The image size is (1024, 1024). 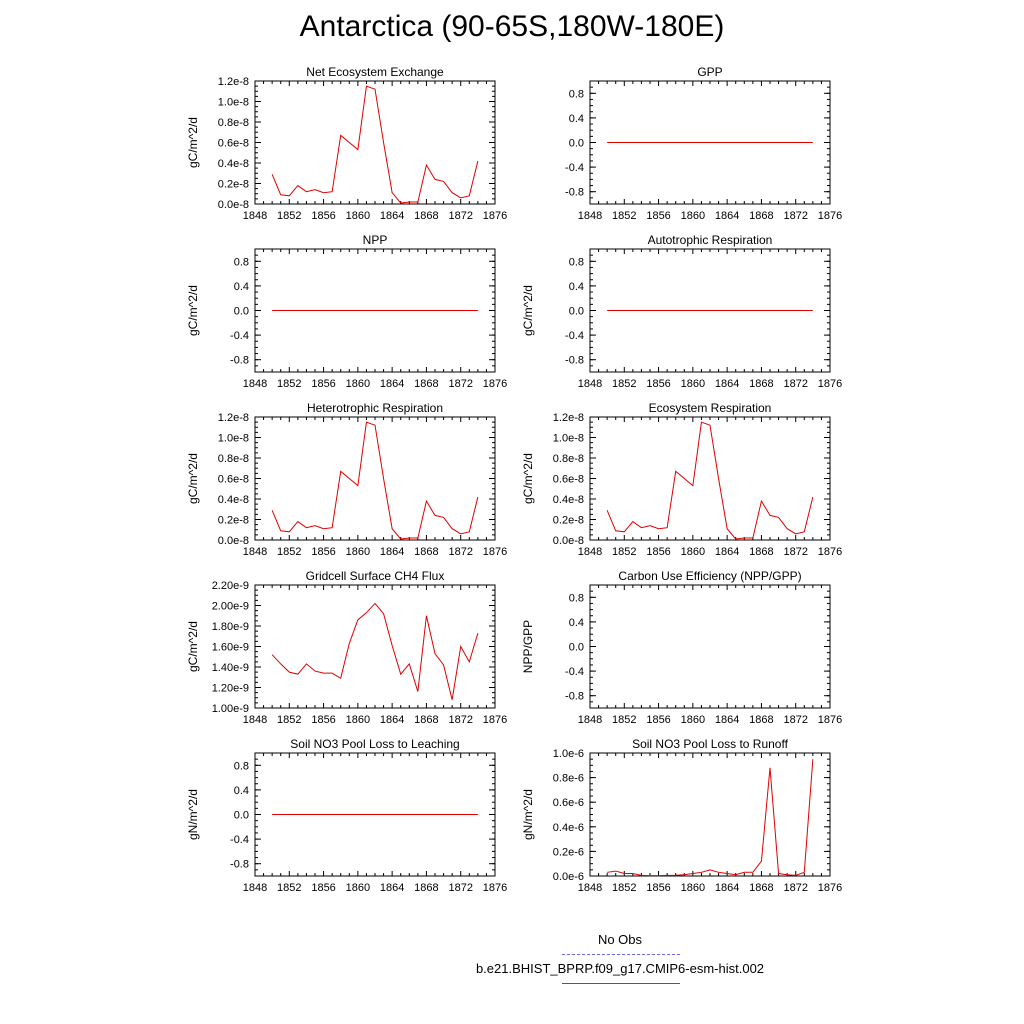 What do you see at coordinates (512, 26) in the screenshot?
I see `figure-title: Antarctica (90-65S,180W-180E)` at bounding box center [512, 26].